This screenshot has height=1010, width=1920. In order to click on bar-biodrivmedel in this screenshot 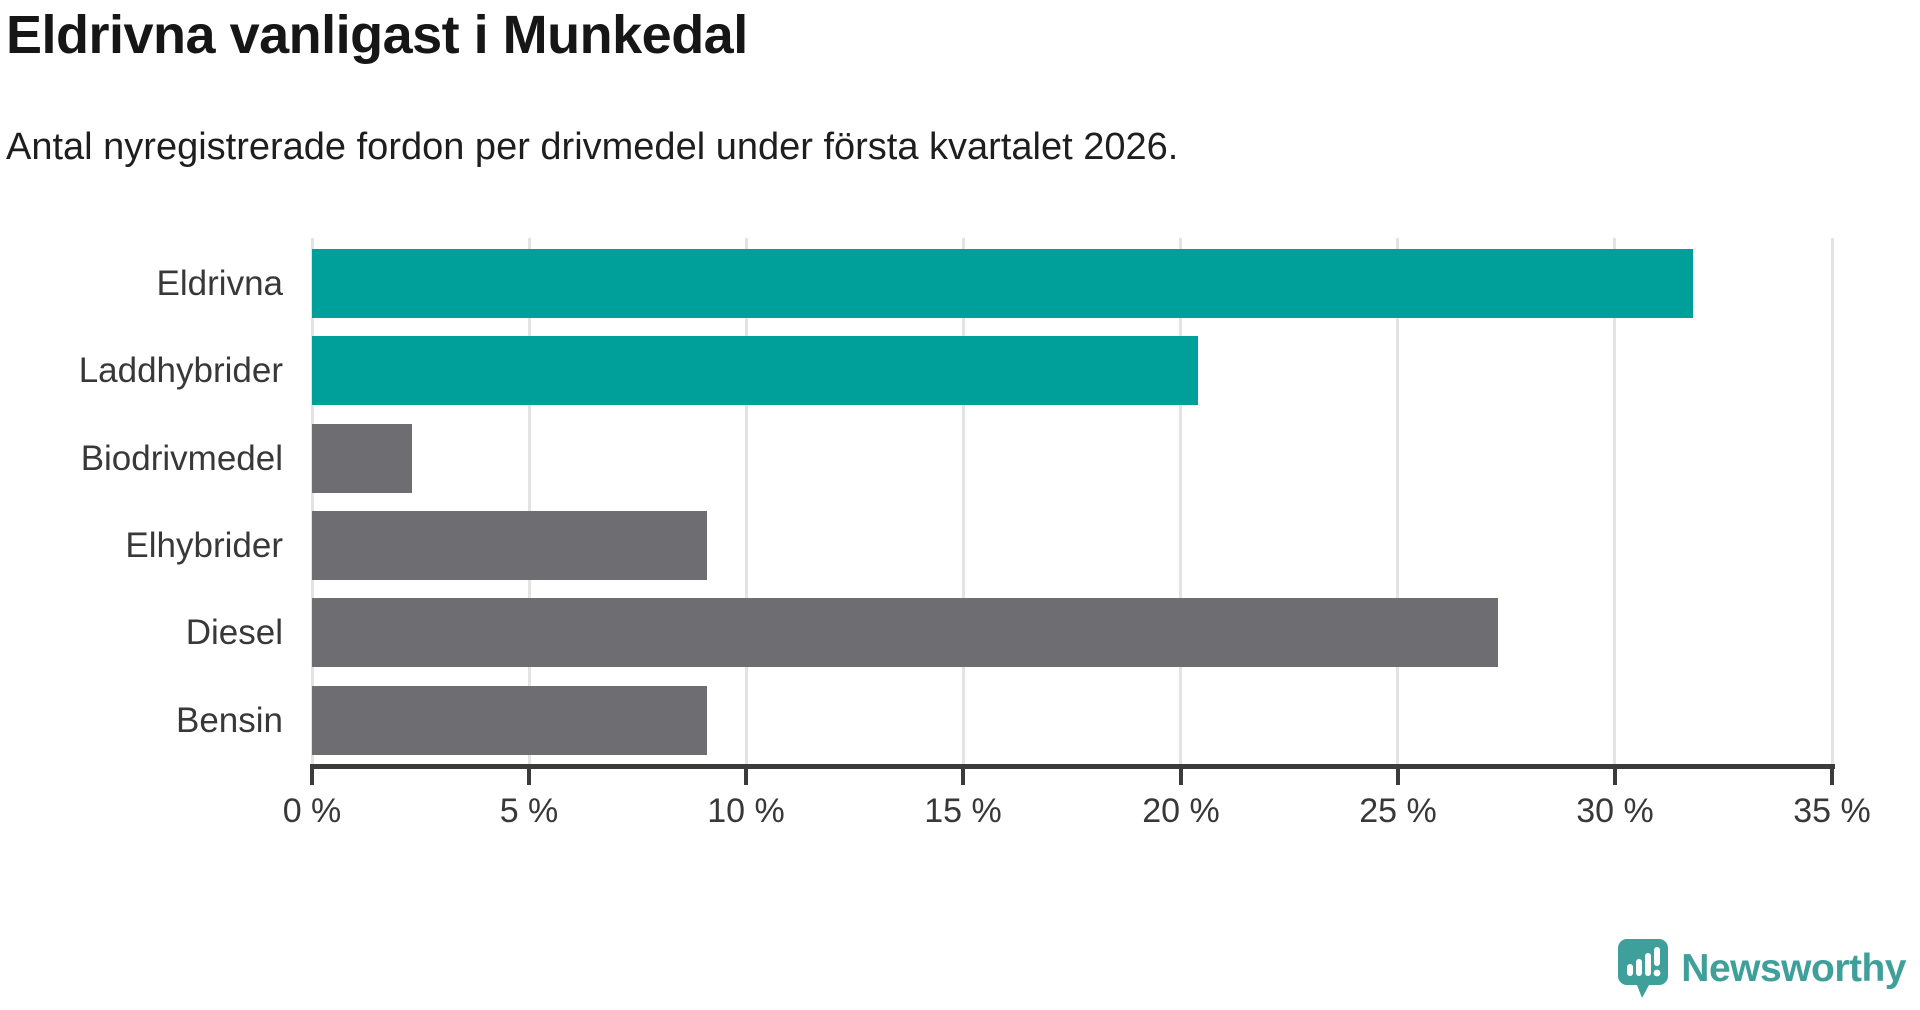, I will do `click(362, 458)`.